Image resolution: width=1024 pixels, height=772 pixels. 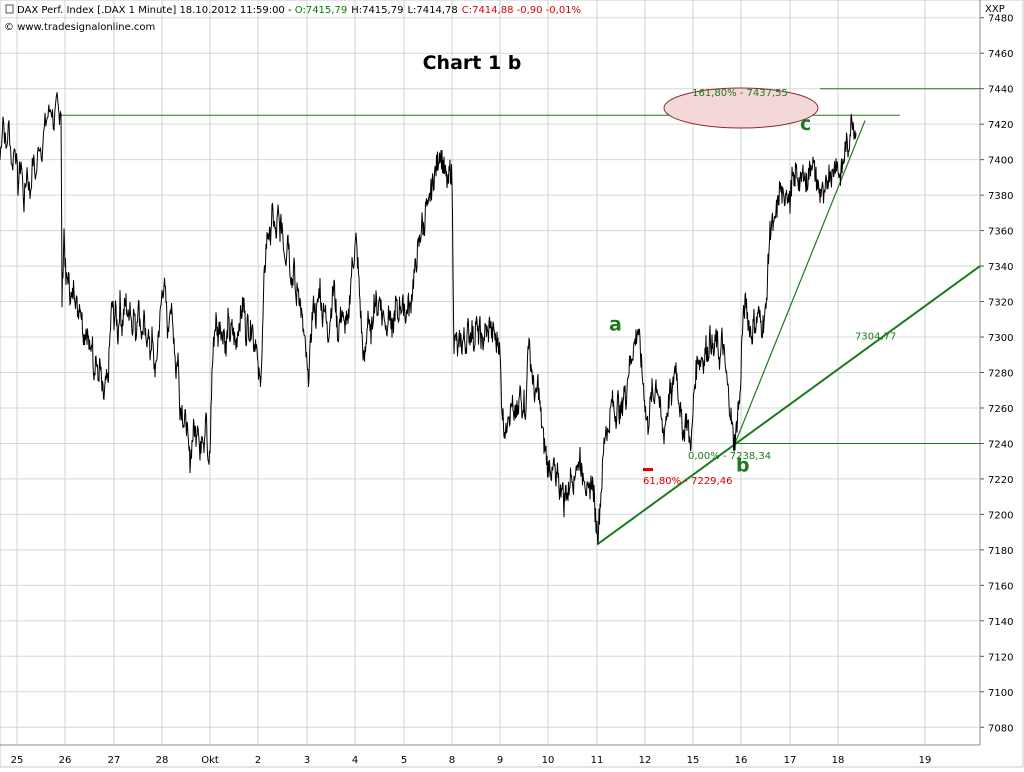 I want to click on x-tick-label: 18, so click(x=838, y=760).